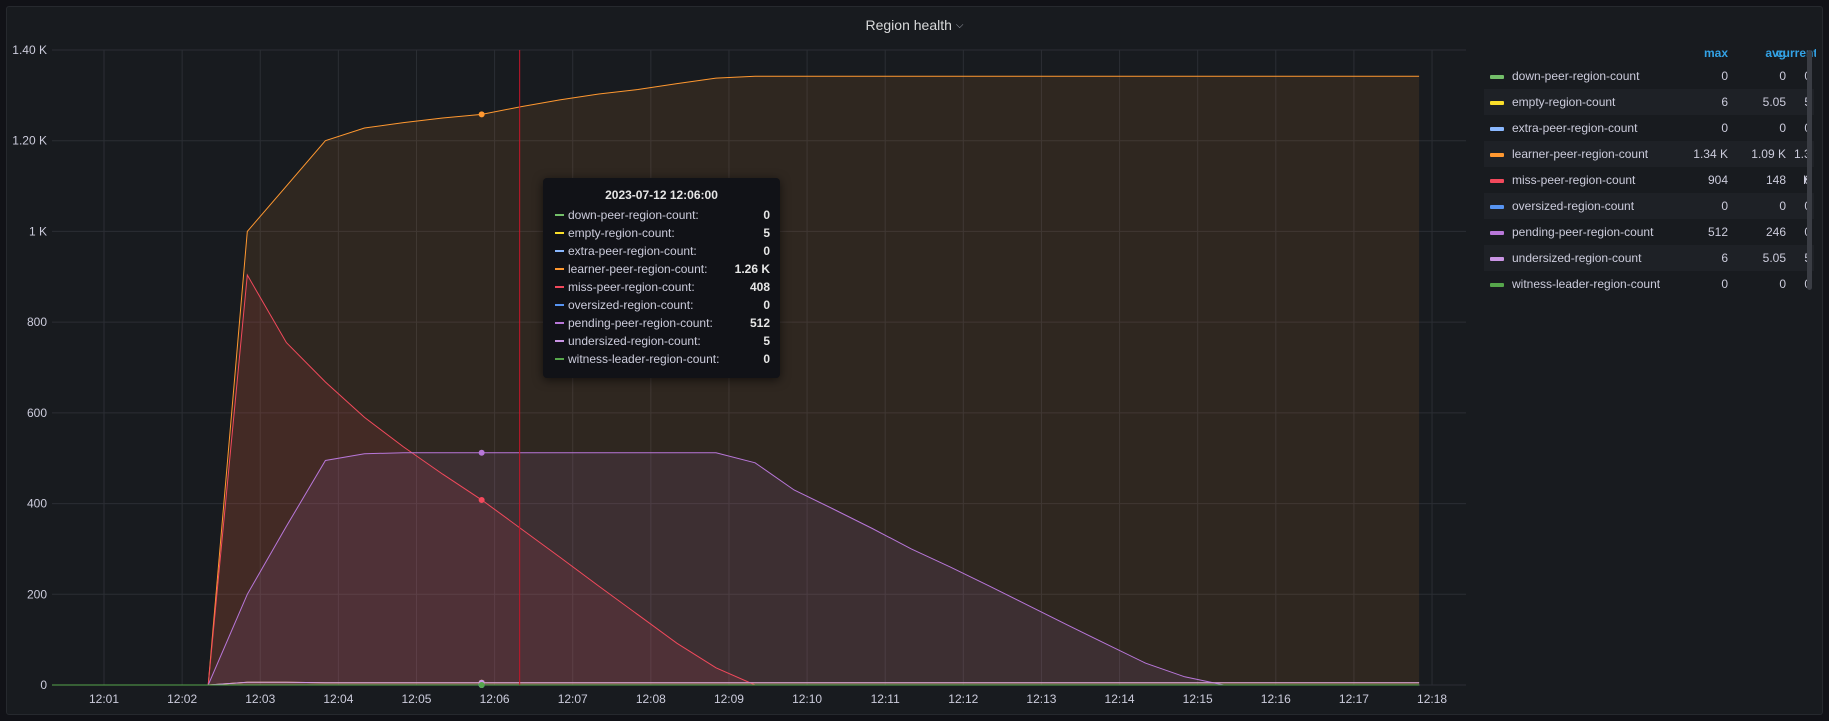 This screenshot has width=1829, height=721. Describe the element at coordinates (632, 251) in the screenshot. I see `tooltip-series-name: extra-peer-region-count:` at that location.